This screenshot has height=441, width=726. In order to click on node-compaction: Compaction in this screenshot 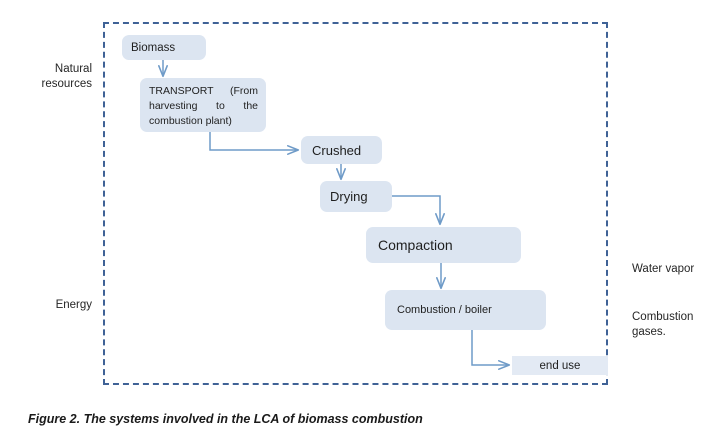, I will do `click(443, 245)`.